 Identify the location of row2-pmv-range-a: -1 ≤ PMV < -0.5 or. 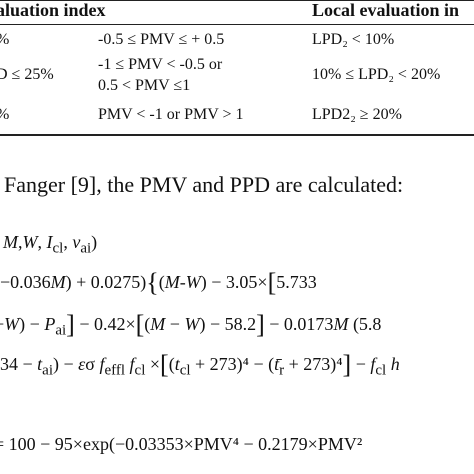
(160, 64).